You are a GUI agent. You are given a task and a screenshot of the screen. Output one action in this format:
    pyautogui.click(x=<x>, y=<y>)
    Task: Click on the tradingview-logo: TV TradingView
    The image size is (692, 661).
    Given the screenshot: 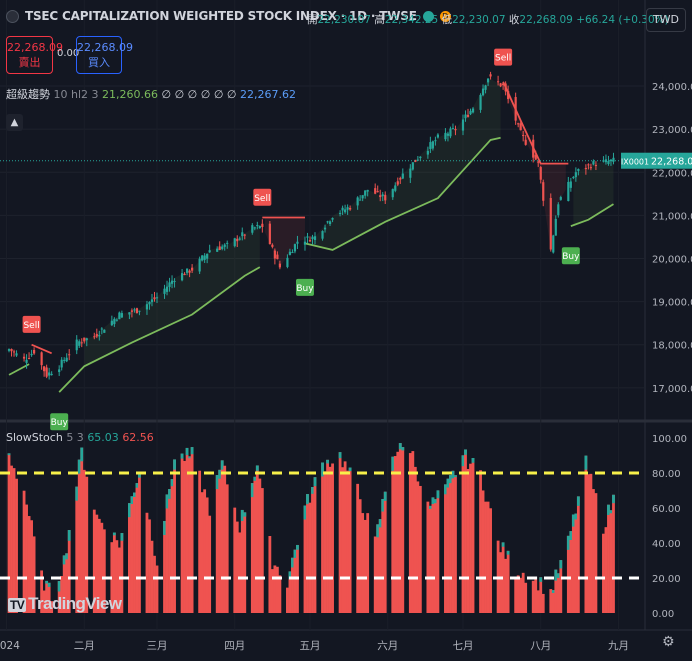 What is the action you would take?
    pyautogui.click(x=65, y=604)
    